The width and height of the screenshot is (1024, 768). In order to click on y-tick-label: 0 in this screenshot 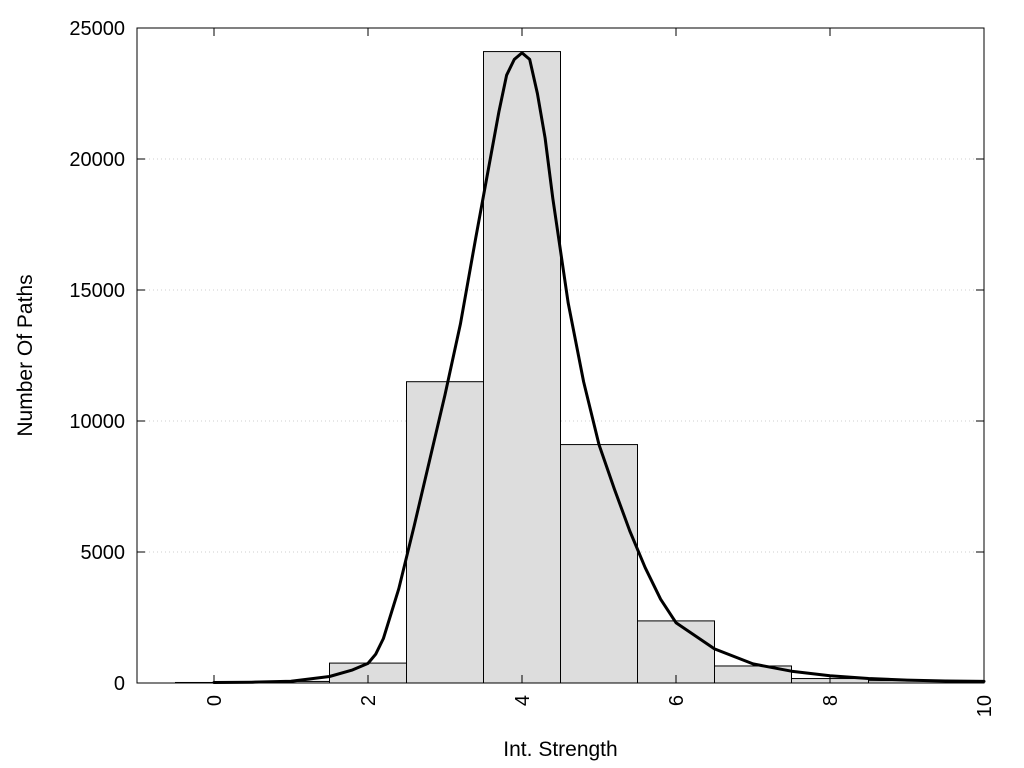, I will do `click(119, 684)`.